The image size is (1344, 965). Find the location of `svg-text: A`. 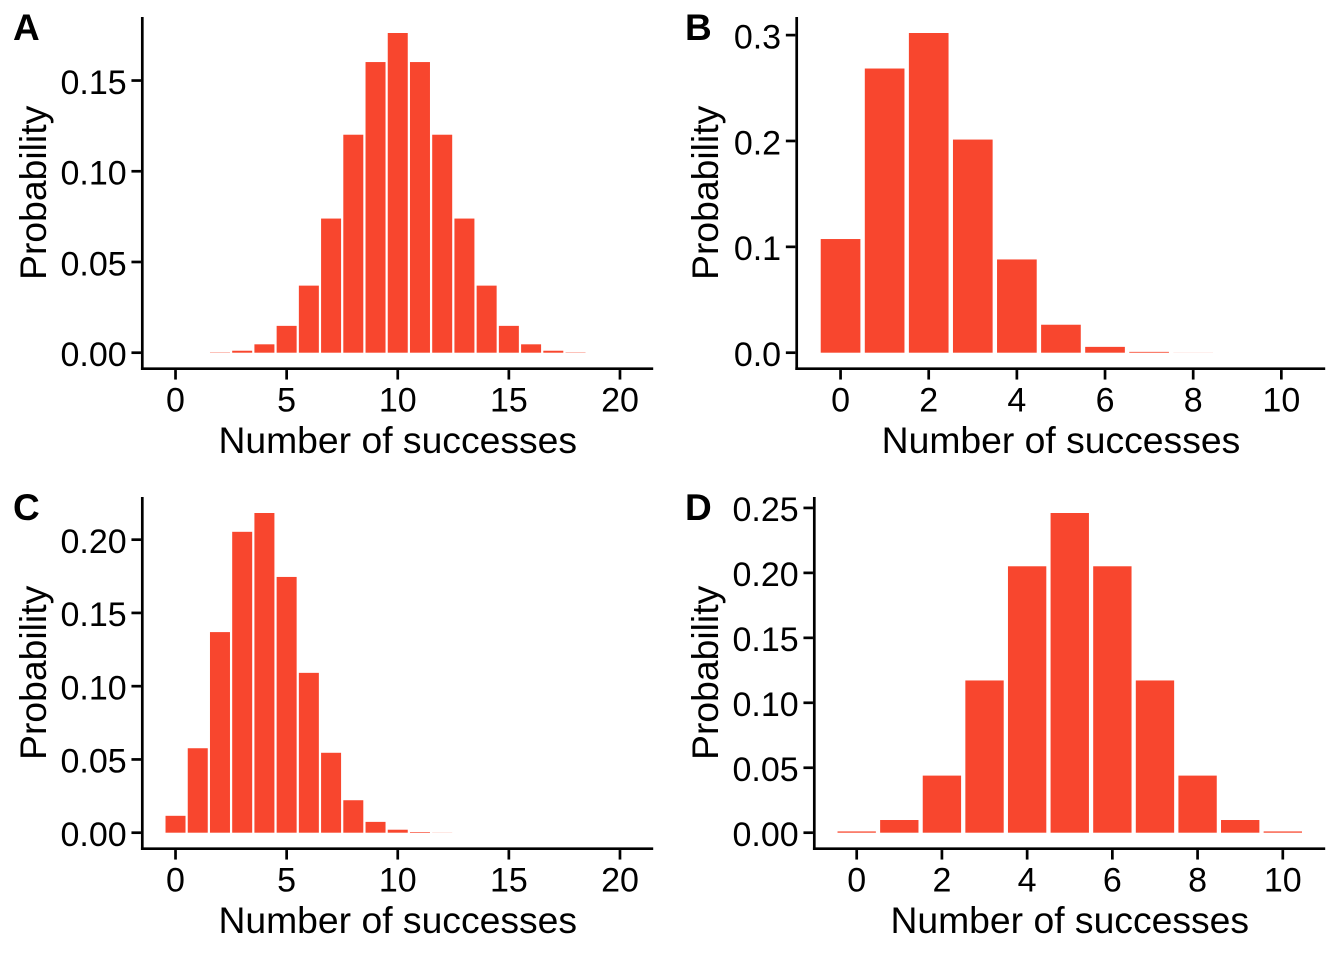

svg-text: A is located at coordinates (26, 27).